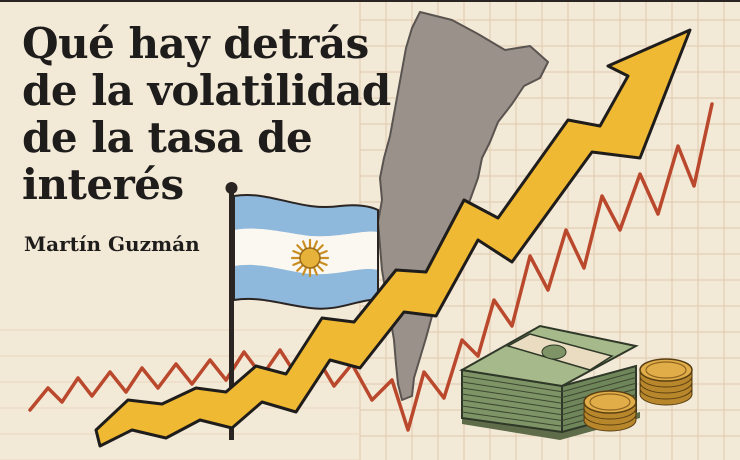 The width and height of the screenshot is (740, 460). What do you see at coordinates (167, 137) in the screenshot?
I see `title-line-3: de la tasa de` at bounding box center [167, 137].